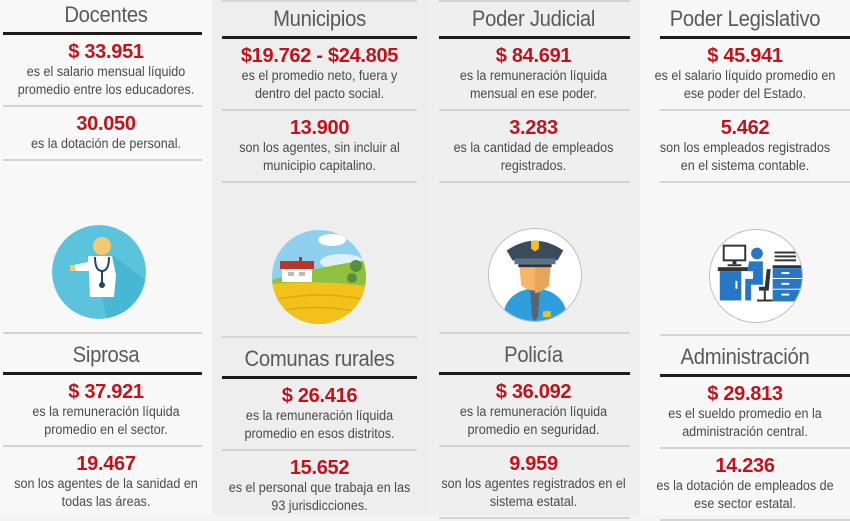 The image size is (850, 521). I want to click on stat-description: es la cantidad de empleados registrados., so click(533, 156).